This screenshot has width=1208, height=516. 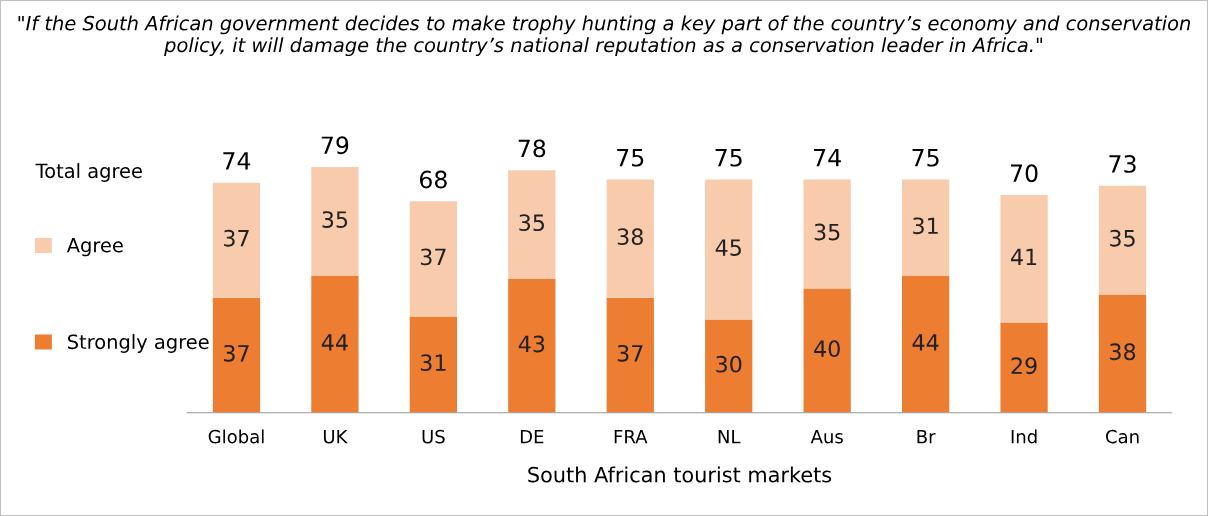 What do you see at coordinates (1024, 256) in the screenshot?
I see `data-label: 41` at bounding box center [1024, 256].